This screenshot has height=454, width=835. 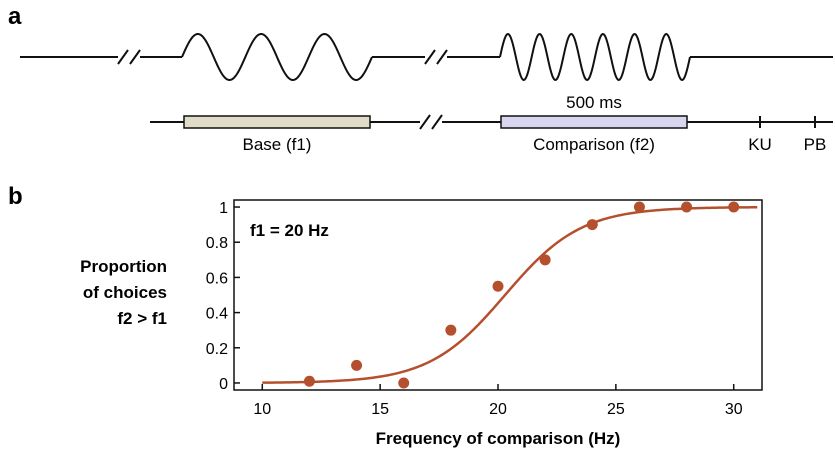 What do you see at coordinates (223, 384) in the screenshot?
I see `y-tick-label: 0` at bounding box center [223, 384].